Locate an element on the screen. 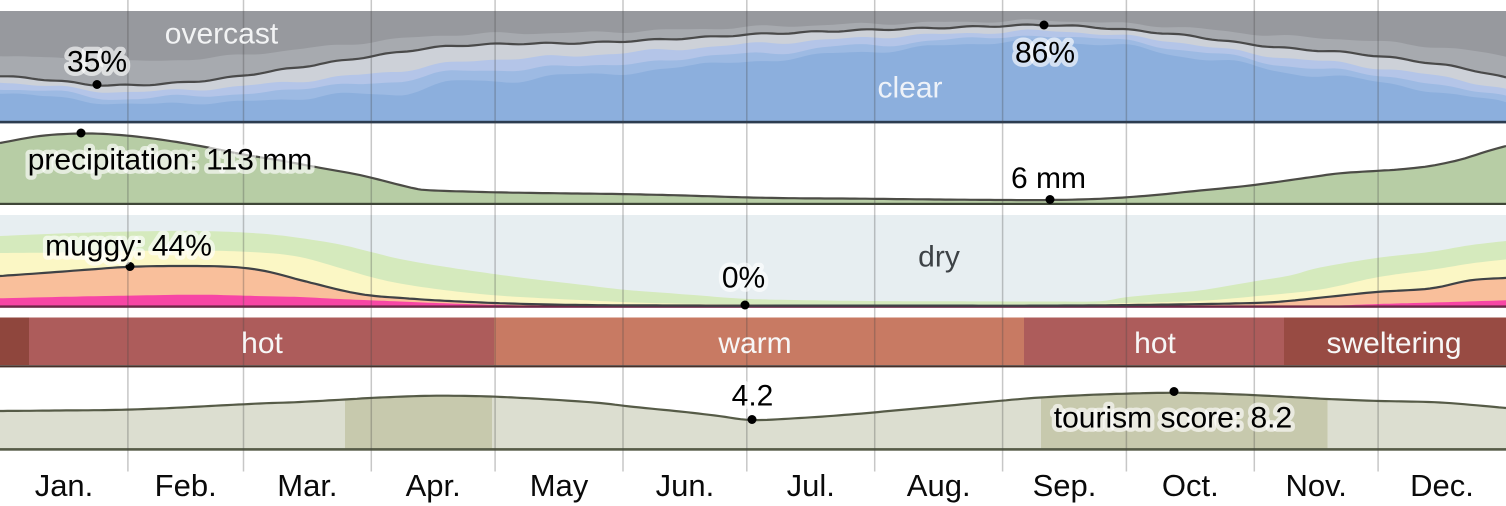 The width and height of the screenshot is (1506, 506). svg-text: precipitation: 113 mm is located at coordinates (170, 160).